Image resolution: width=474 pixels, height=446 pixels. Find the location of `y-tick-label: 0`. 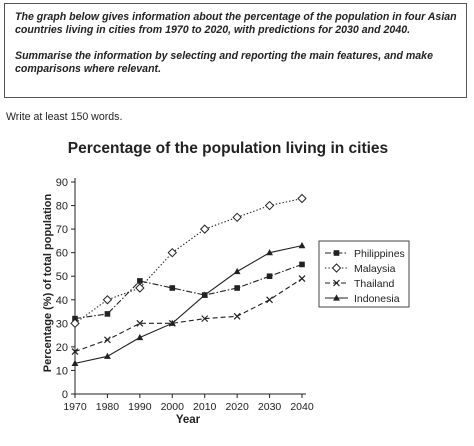

y-tick-label: 0 is located at coordinates (65, 395).